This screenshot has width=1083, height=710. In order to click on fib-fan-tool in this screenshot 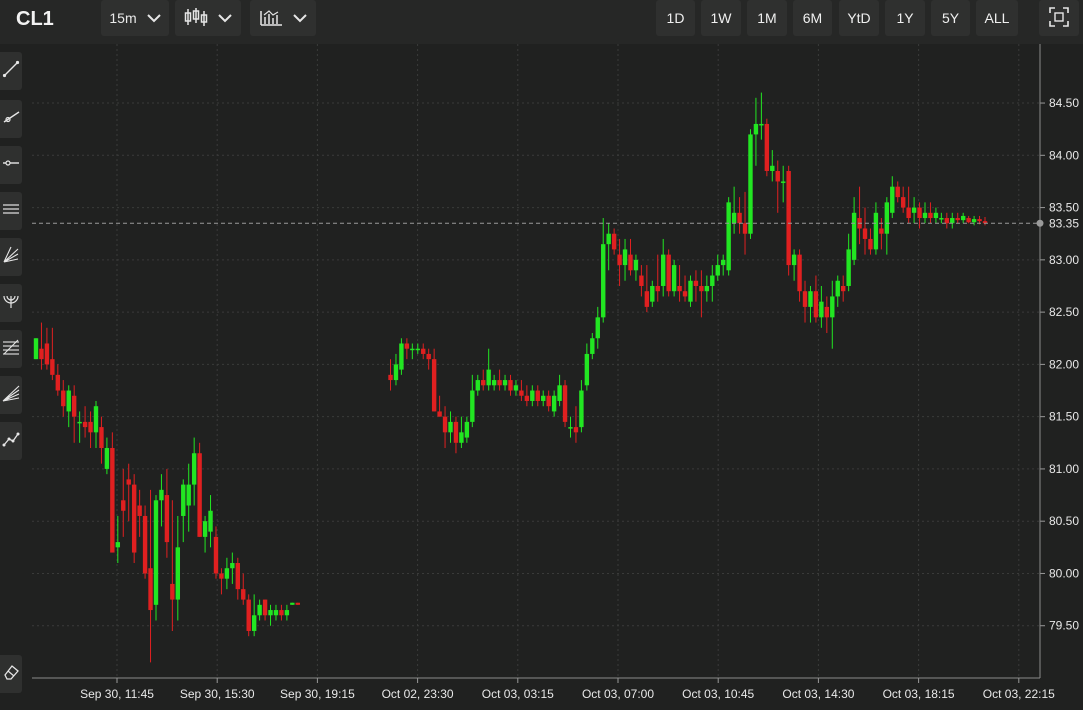, I will do `click(11, 395)`.